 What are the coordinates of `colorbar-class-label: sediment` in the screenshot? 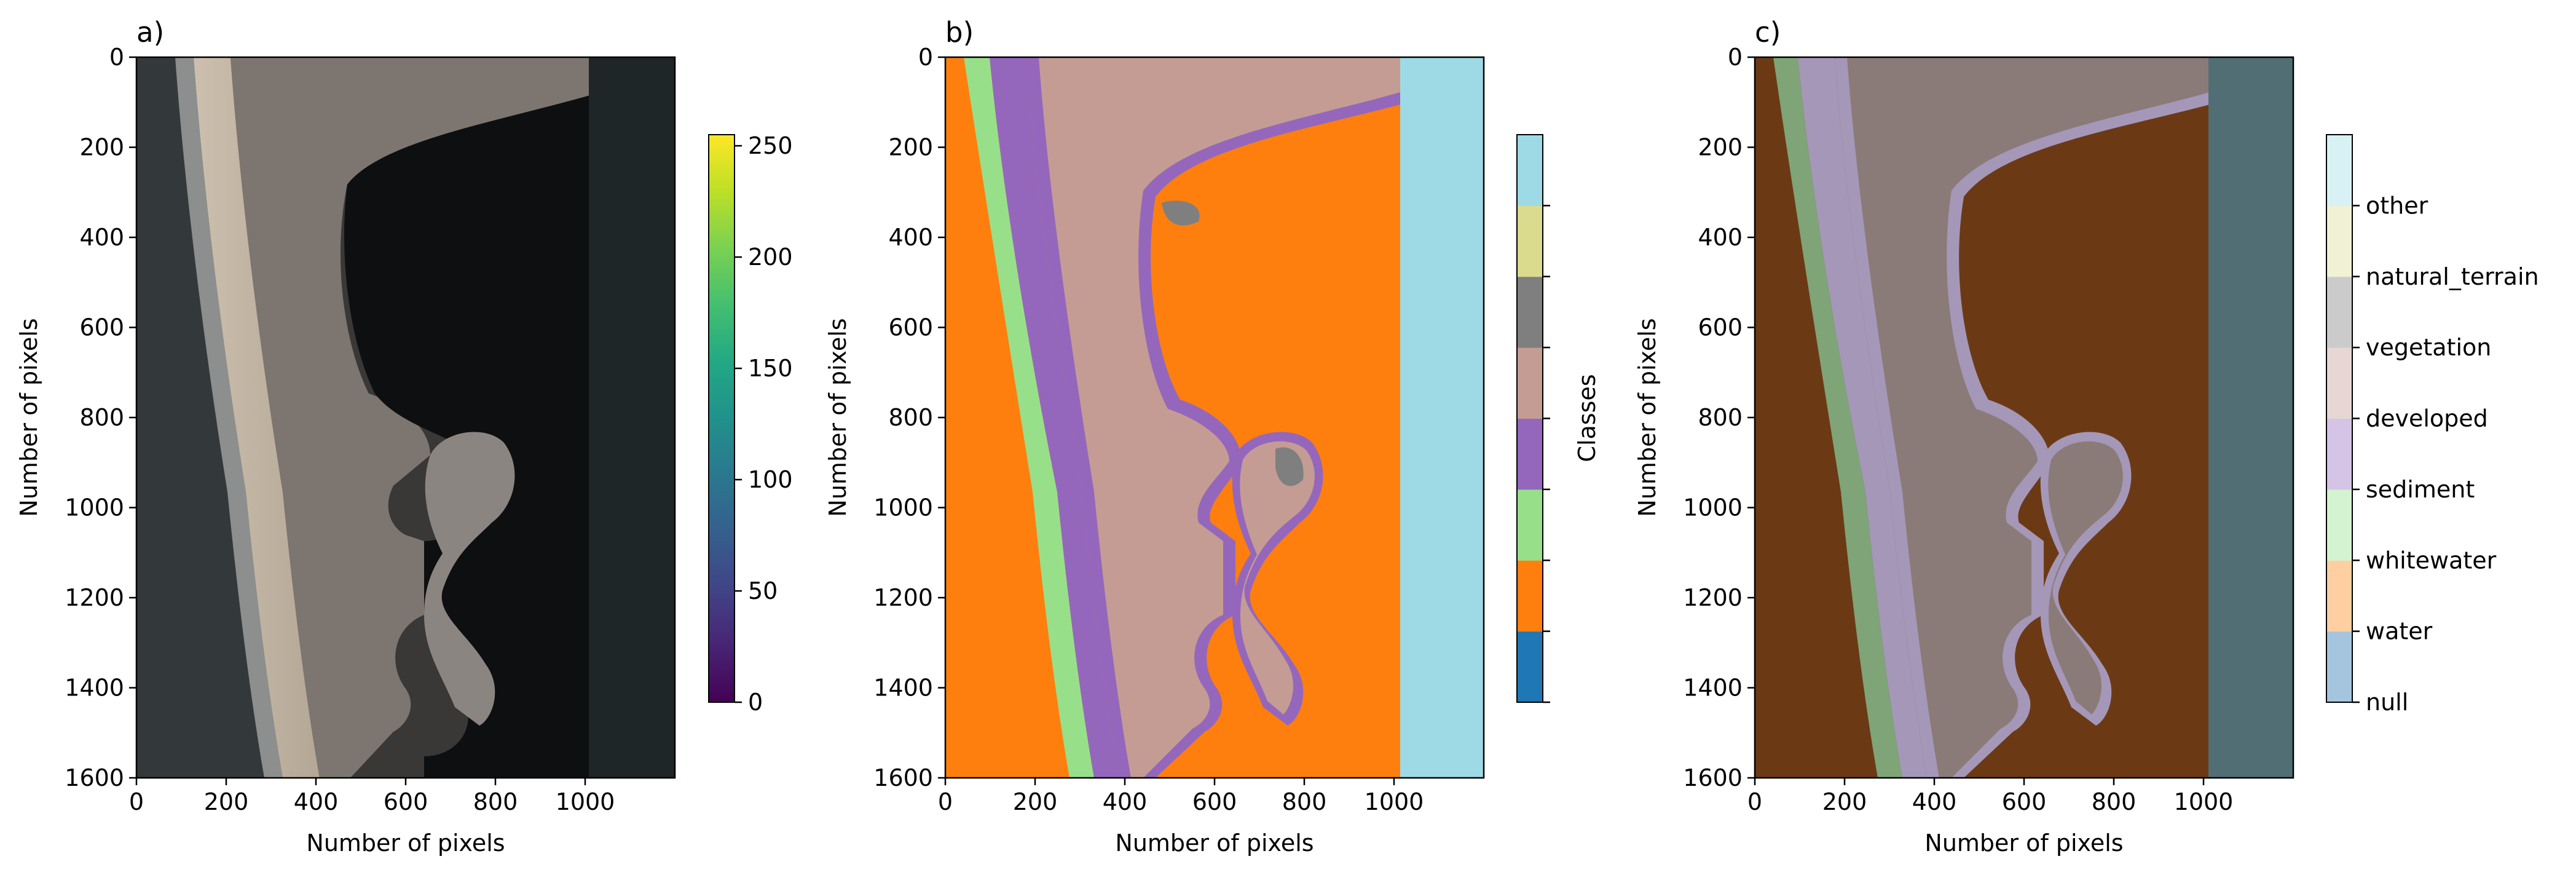 It's located at (2421, 490).